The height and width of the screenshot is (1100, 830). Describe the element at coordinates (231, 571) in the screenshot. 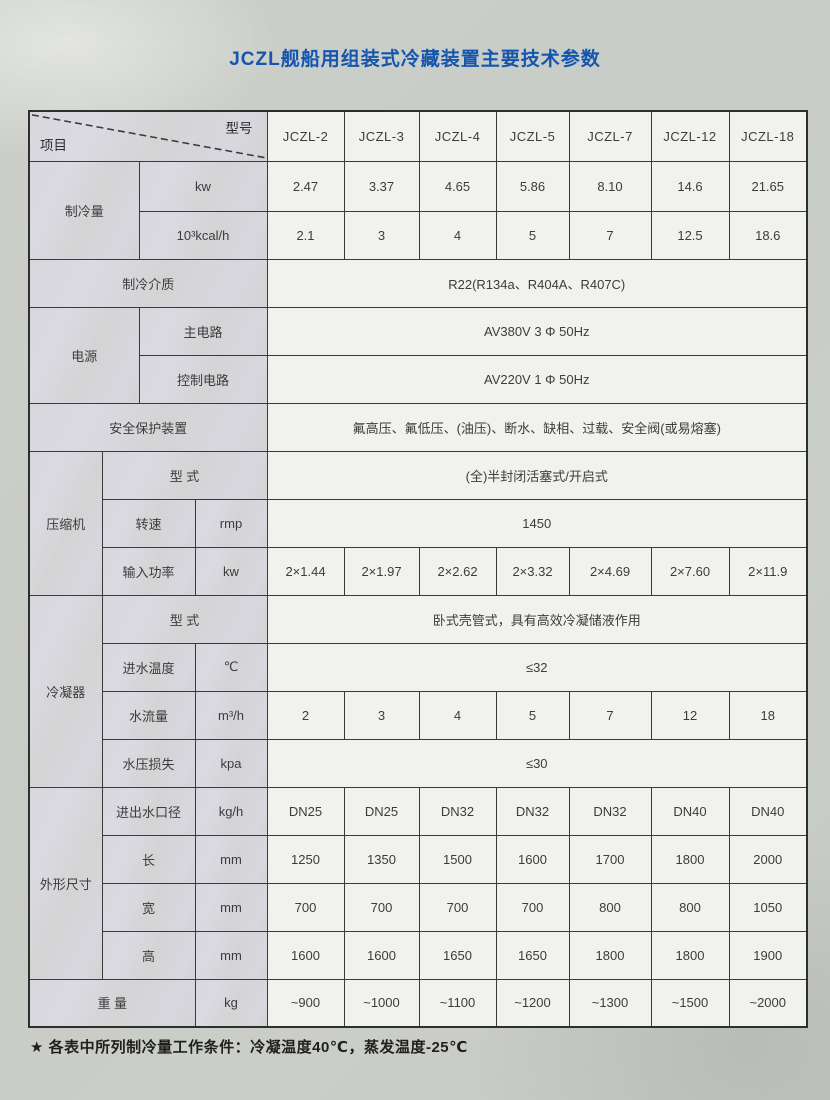

I see `unit-kw: kw` at that location.